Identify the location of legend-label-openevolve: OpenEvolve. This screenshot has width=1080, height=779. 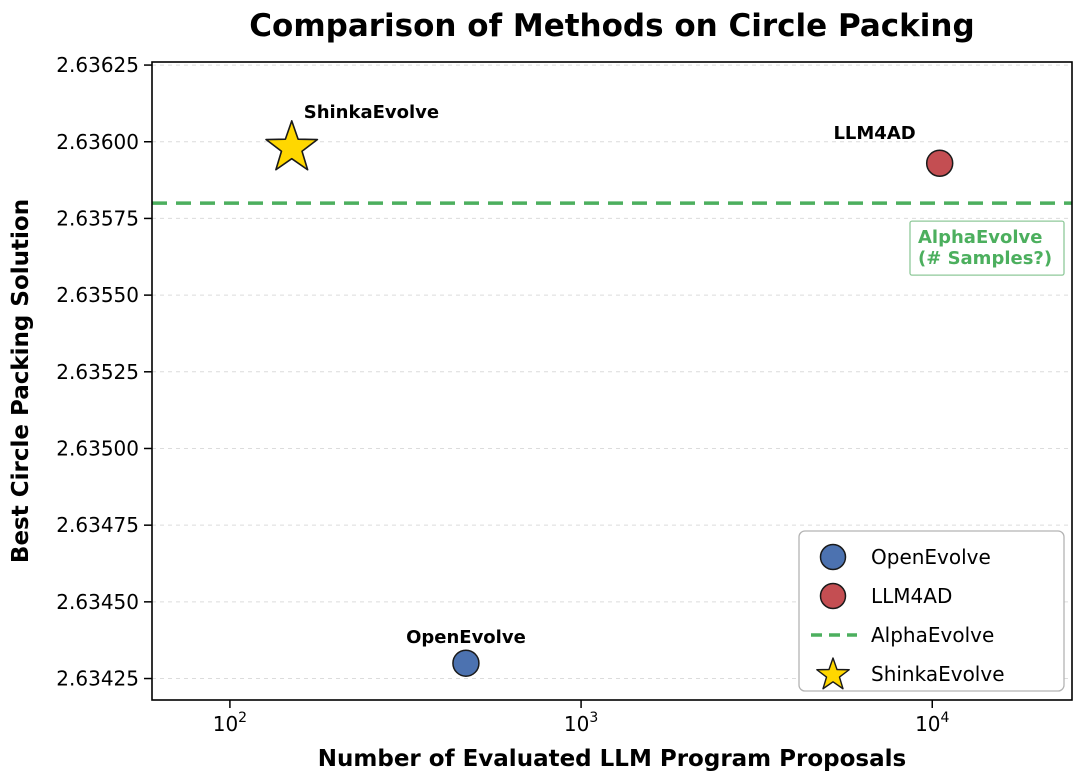
(931, 557).